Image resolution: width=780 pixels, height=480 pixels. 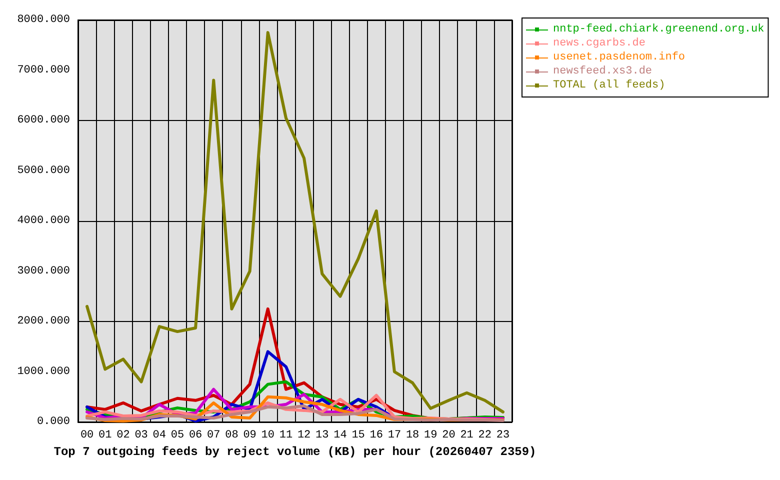 I want to click on x-axis-title: Top 7 outgoing feeds by reject volume (KB) per hour (20260407 2359), so click(x=295, y=452).